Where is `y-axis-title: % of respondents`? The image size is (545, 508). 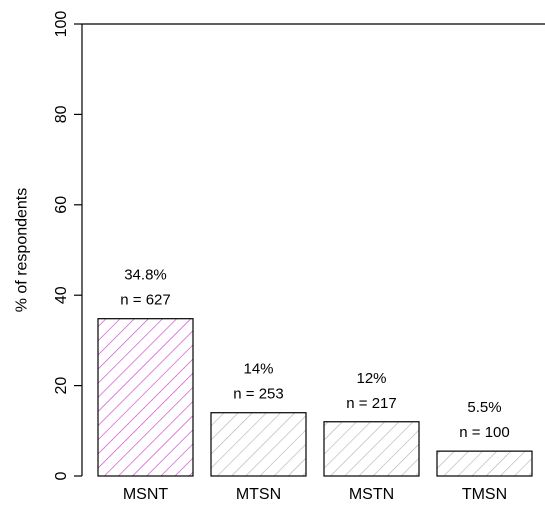 y-axis-title: % of respondents is located at coordinates (22, 250).